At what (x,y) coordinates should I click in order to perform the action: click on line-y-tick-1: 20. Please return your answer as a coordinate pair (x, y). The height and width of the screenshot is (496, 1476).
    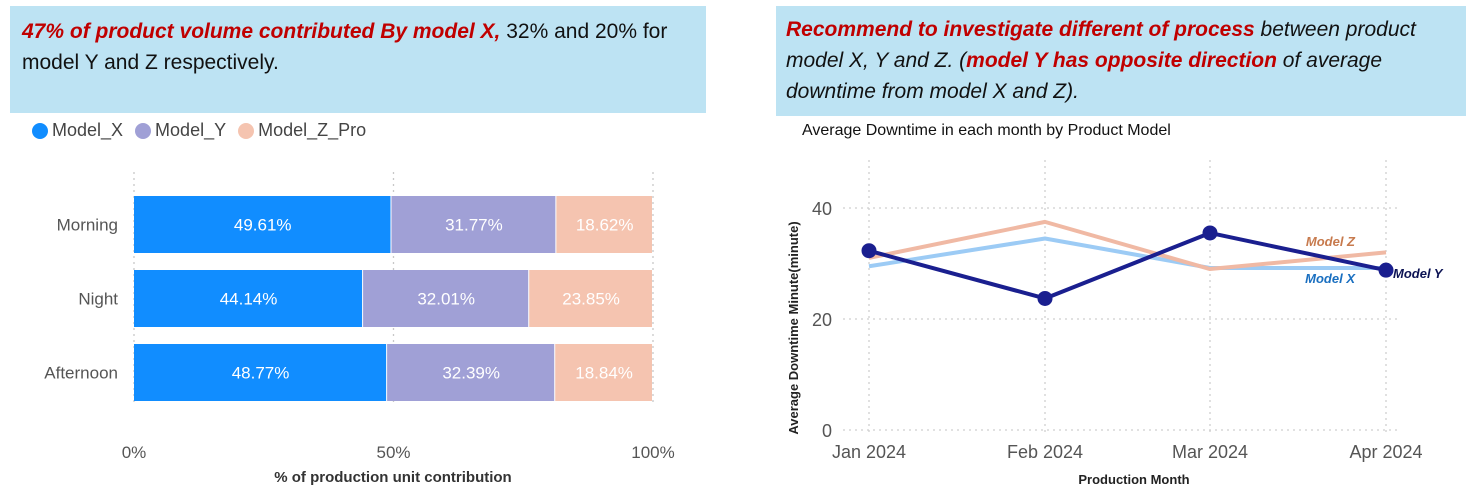
    Looking at the image, I should click on (822, 320).